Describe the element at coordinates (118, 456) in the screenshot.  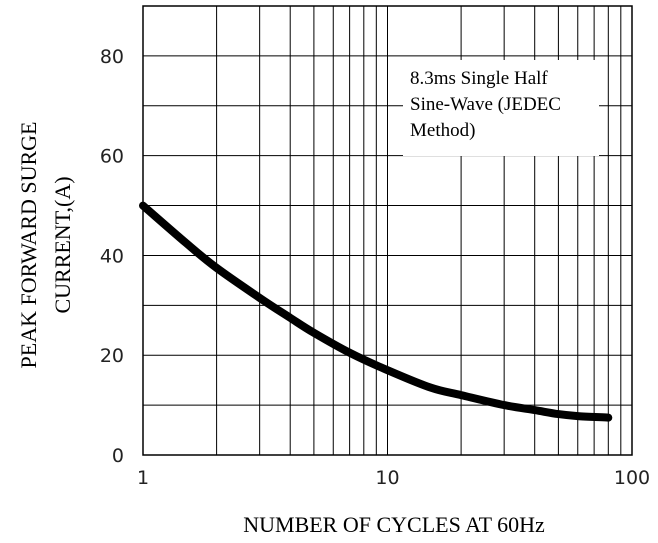
I see `y-tick-label: 0` at that location.